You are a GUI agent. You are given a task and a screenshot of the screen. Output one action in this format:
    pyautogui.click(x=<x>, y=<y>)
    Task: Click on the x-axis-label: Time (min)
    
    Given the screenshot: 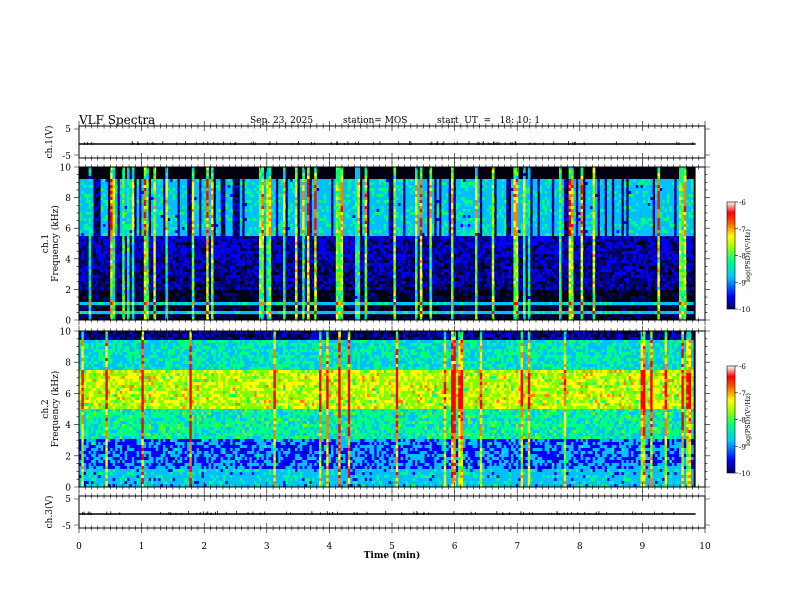 What is the action you would take?
    pyautogui.click(x=392, y=555)
    